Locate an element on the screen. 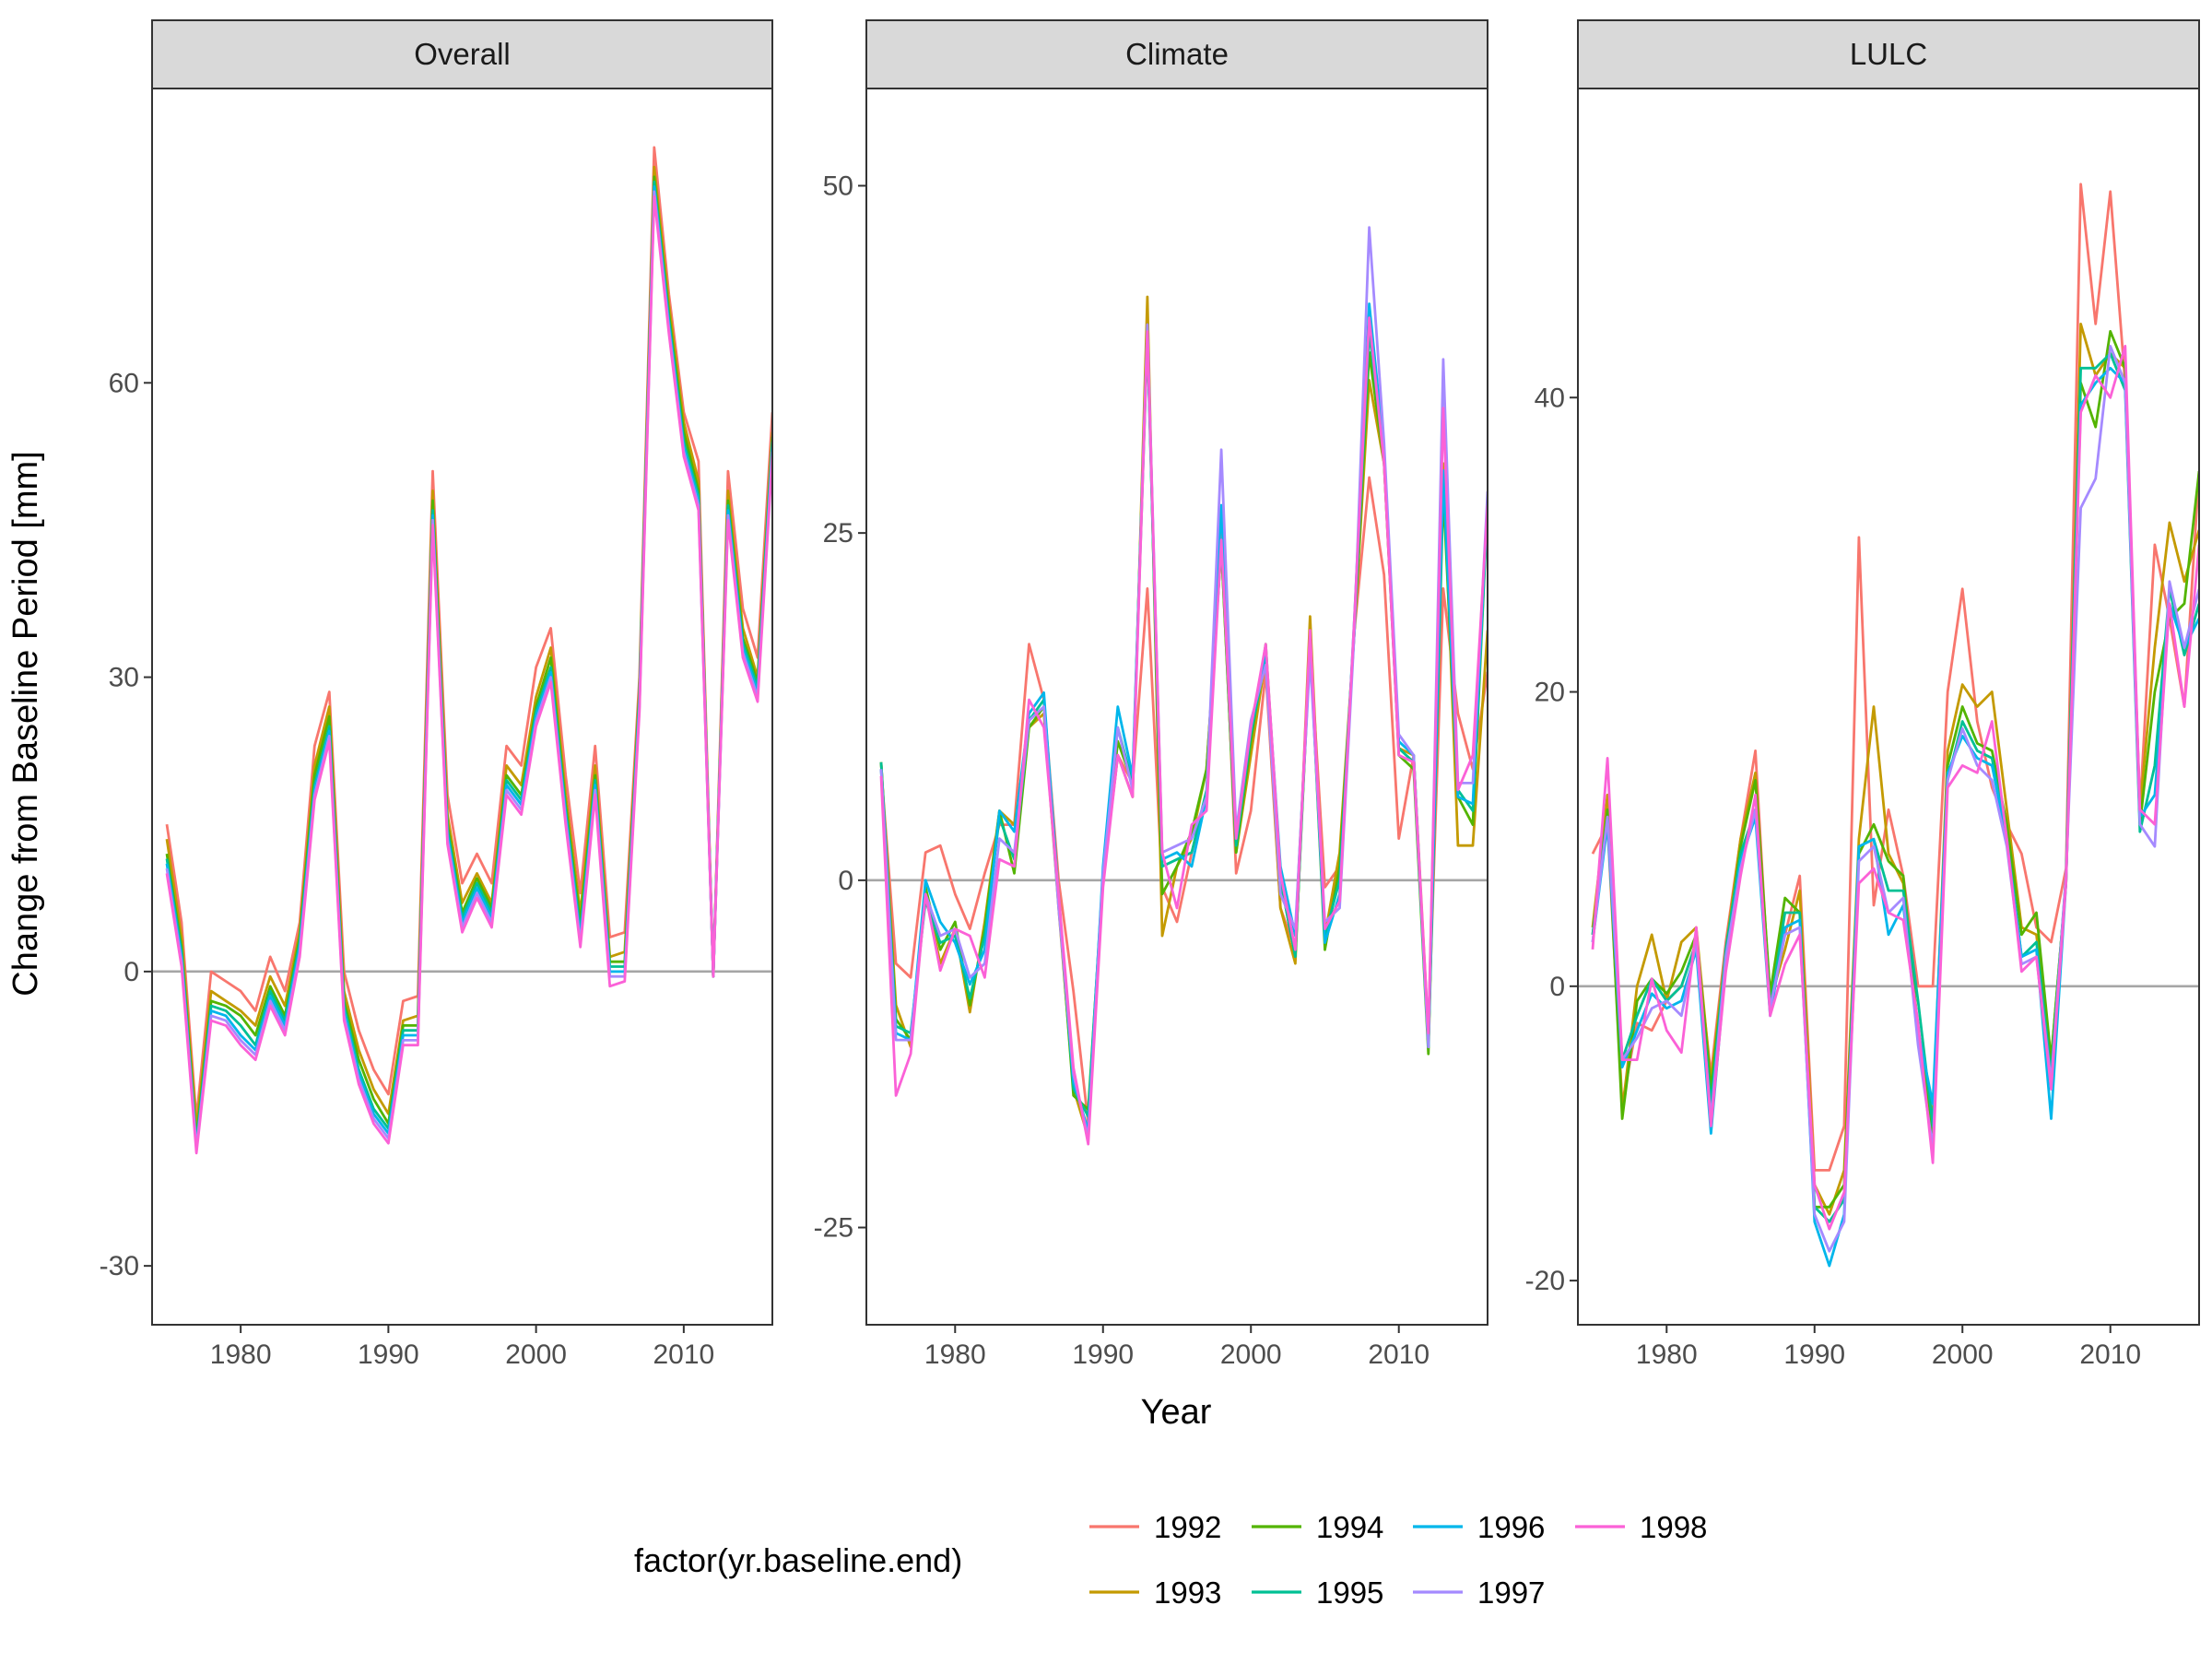 Image resolution: width=2212 pixels, height=1664 pixels. strip-label-lulc: LULC is located at coordinates (1888, 54).